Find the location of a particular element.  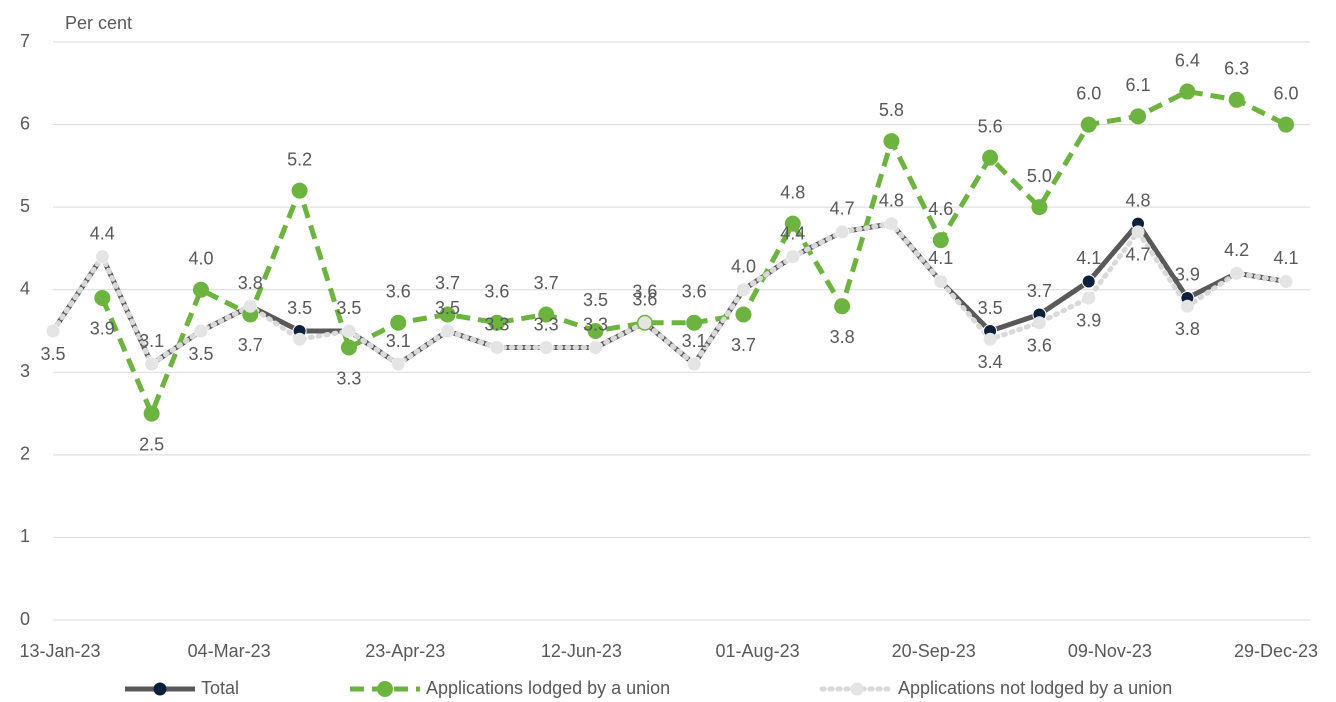

legend-item: Total is located at coordinates (182, 688).